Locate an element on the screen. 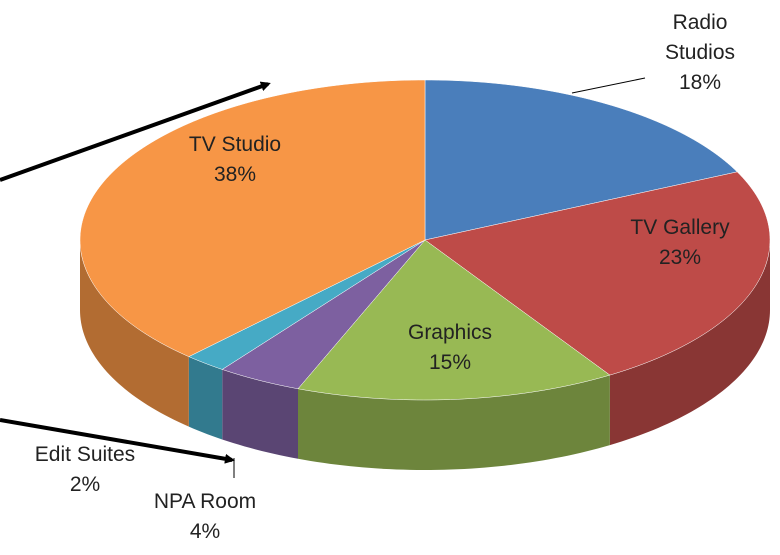 The image size is (780, 555). data-label: TV Studio 38% is located at coordinates (235, 160).